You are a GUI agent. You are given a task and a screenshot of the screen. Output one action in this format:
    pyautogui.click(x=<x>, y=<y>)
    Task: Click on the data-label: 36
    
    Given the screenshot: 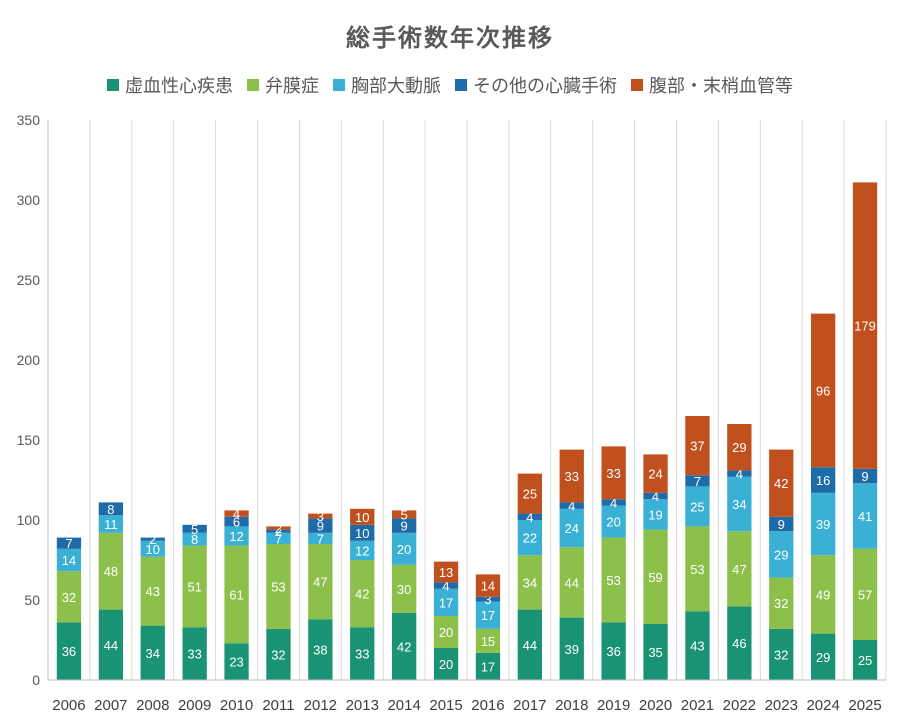 What is the action you would take?
    pyautogui.click(x=69, y=651)
    